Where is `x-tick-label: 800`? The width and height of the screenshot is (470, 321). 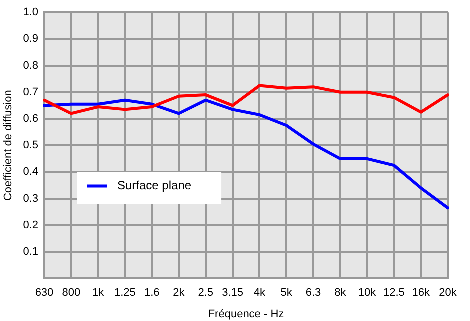
x-tick-label: 800 is located at coordinates (71, 293).